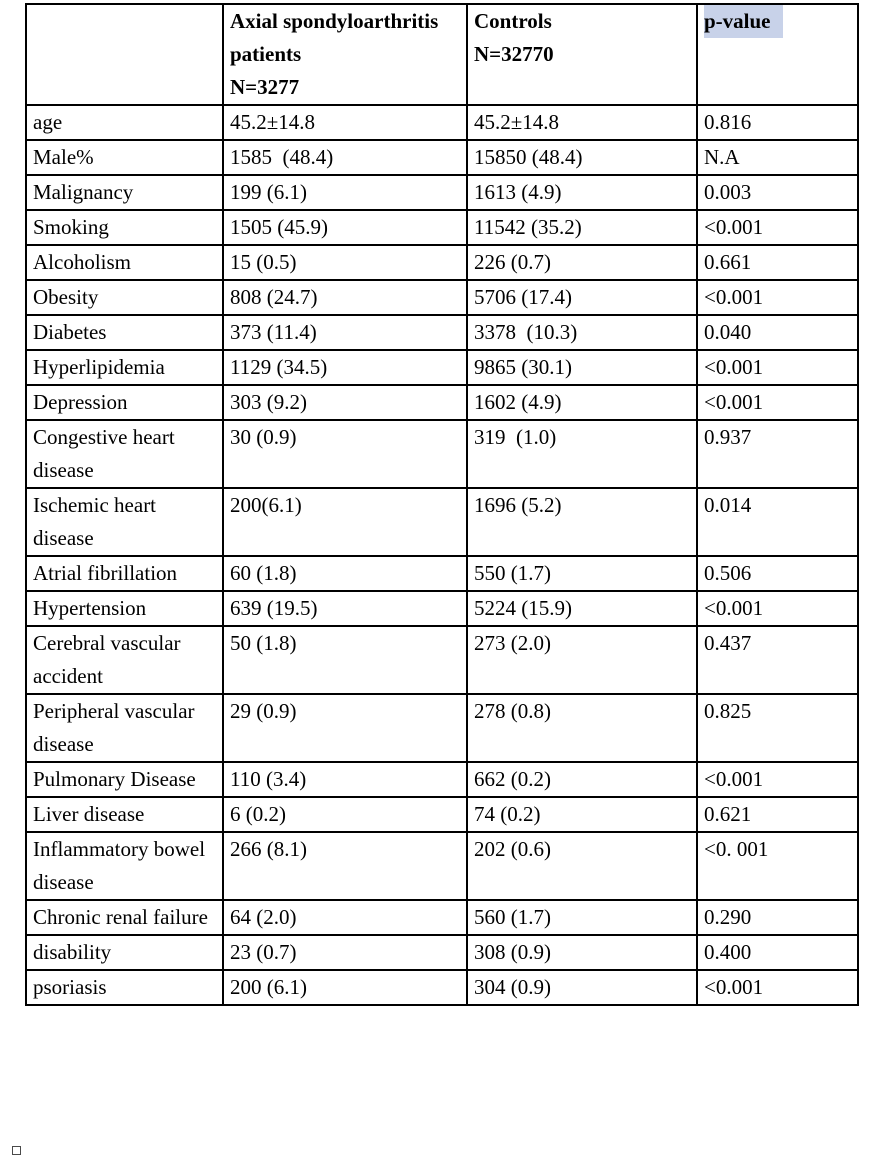 The image size is (872, 1162). I want to click on row-label: Chronic renal failure, so click(124, 917).